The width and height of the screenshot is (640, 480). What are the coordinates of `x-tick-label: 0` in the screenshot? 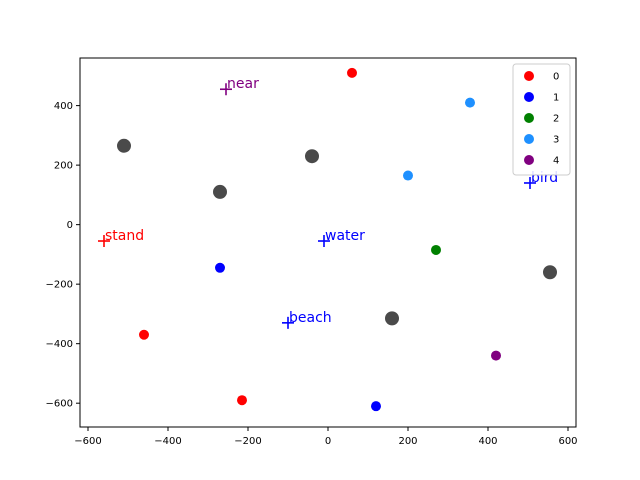 It's located at (328, 441).